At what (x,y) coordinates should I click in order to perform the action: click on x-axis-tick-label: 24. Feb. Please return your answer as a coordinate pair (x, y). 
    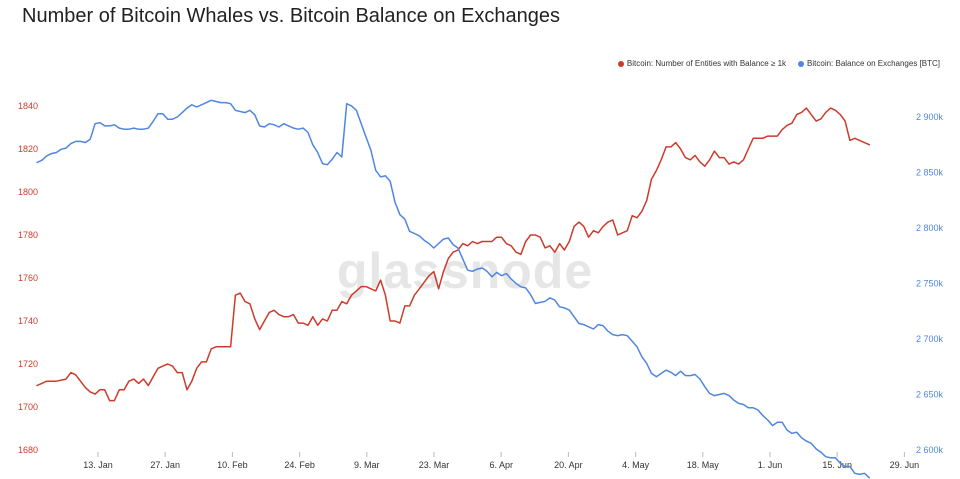
    Looking at the image, I should click on (299, 465).